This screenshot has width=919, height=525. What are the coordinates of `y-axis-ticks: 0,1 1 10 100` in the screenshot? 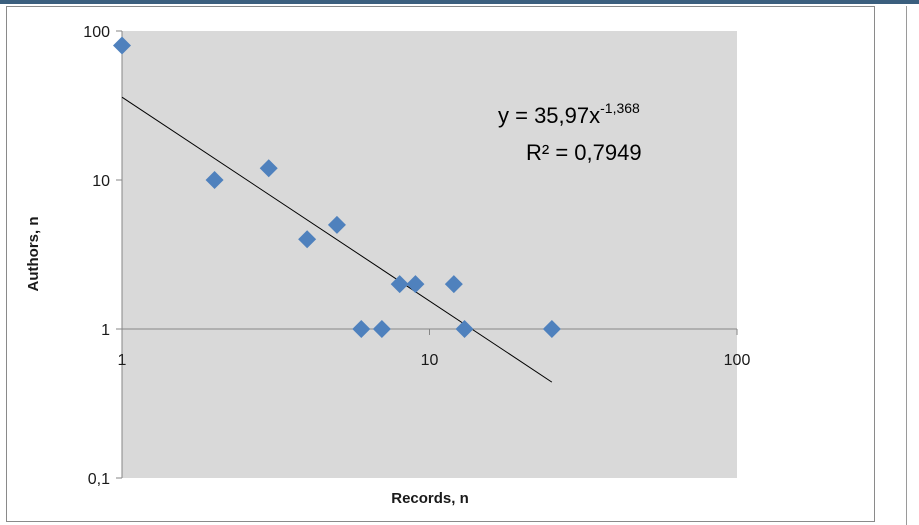 It's located at (102, 256).